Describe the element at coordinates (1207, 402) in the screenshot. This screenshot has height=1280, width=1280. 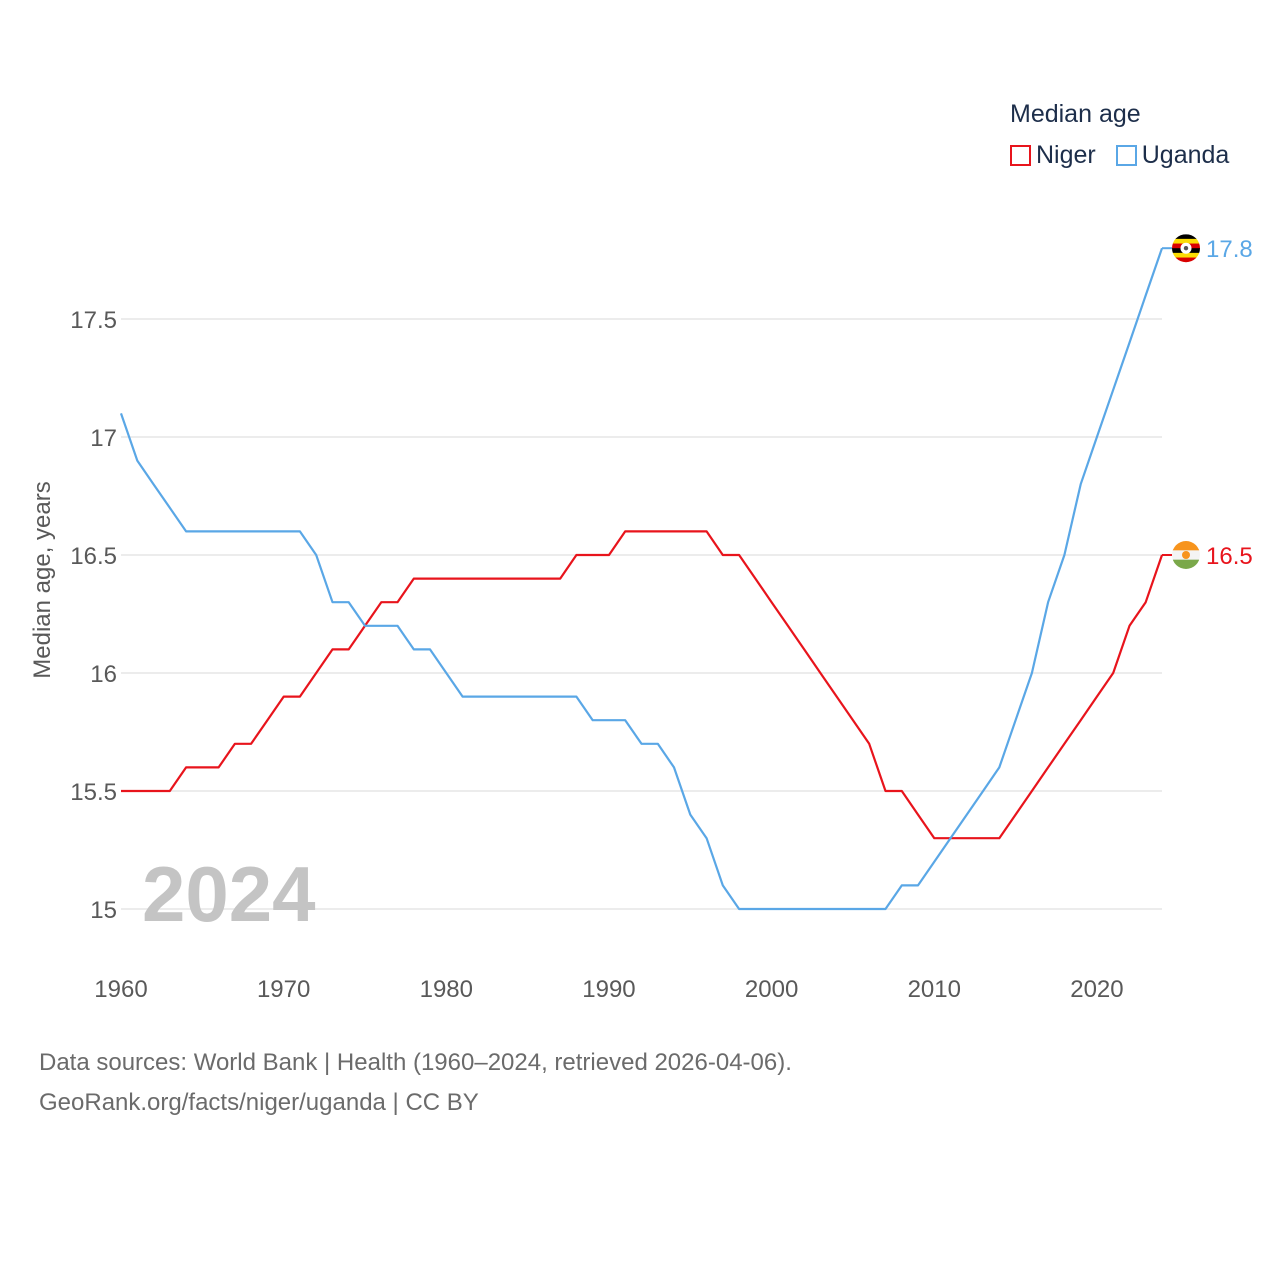
I see `series-end-labels: 16.5 17.8` at that location.